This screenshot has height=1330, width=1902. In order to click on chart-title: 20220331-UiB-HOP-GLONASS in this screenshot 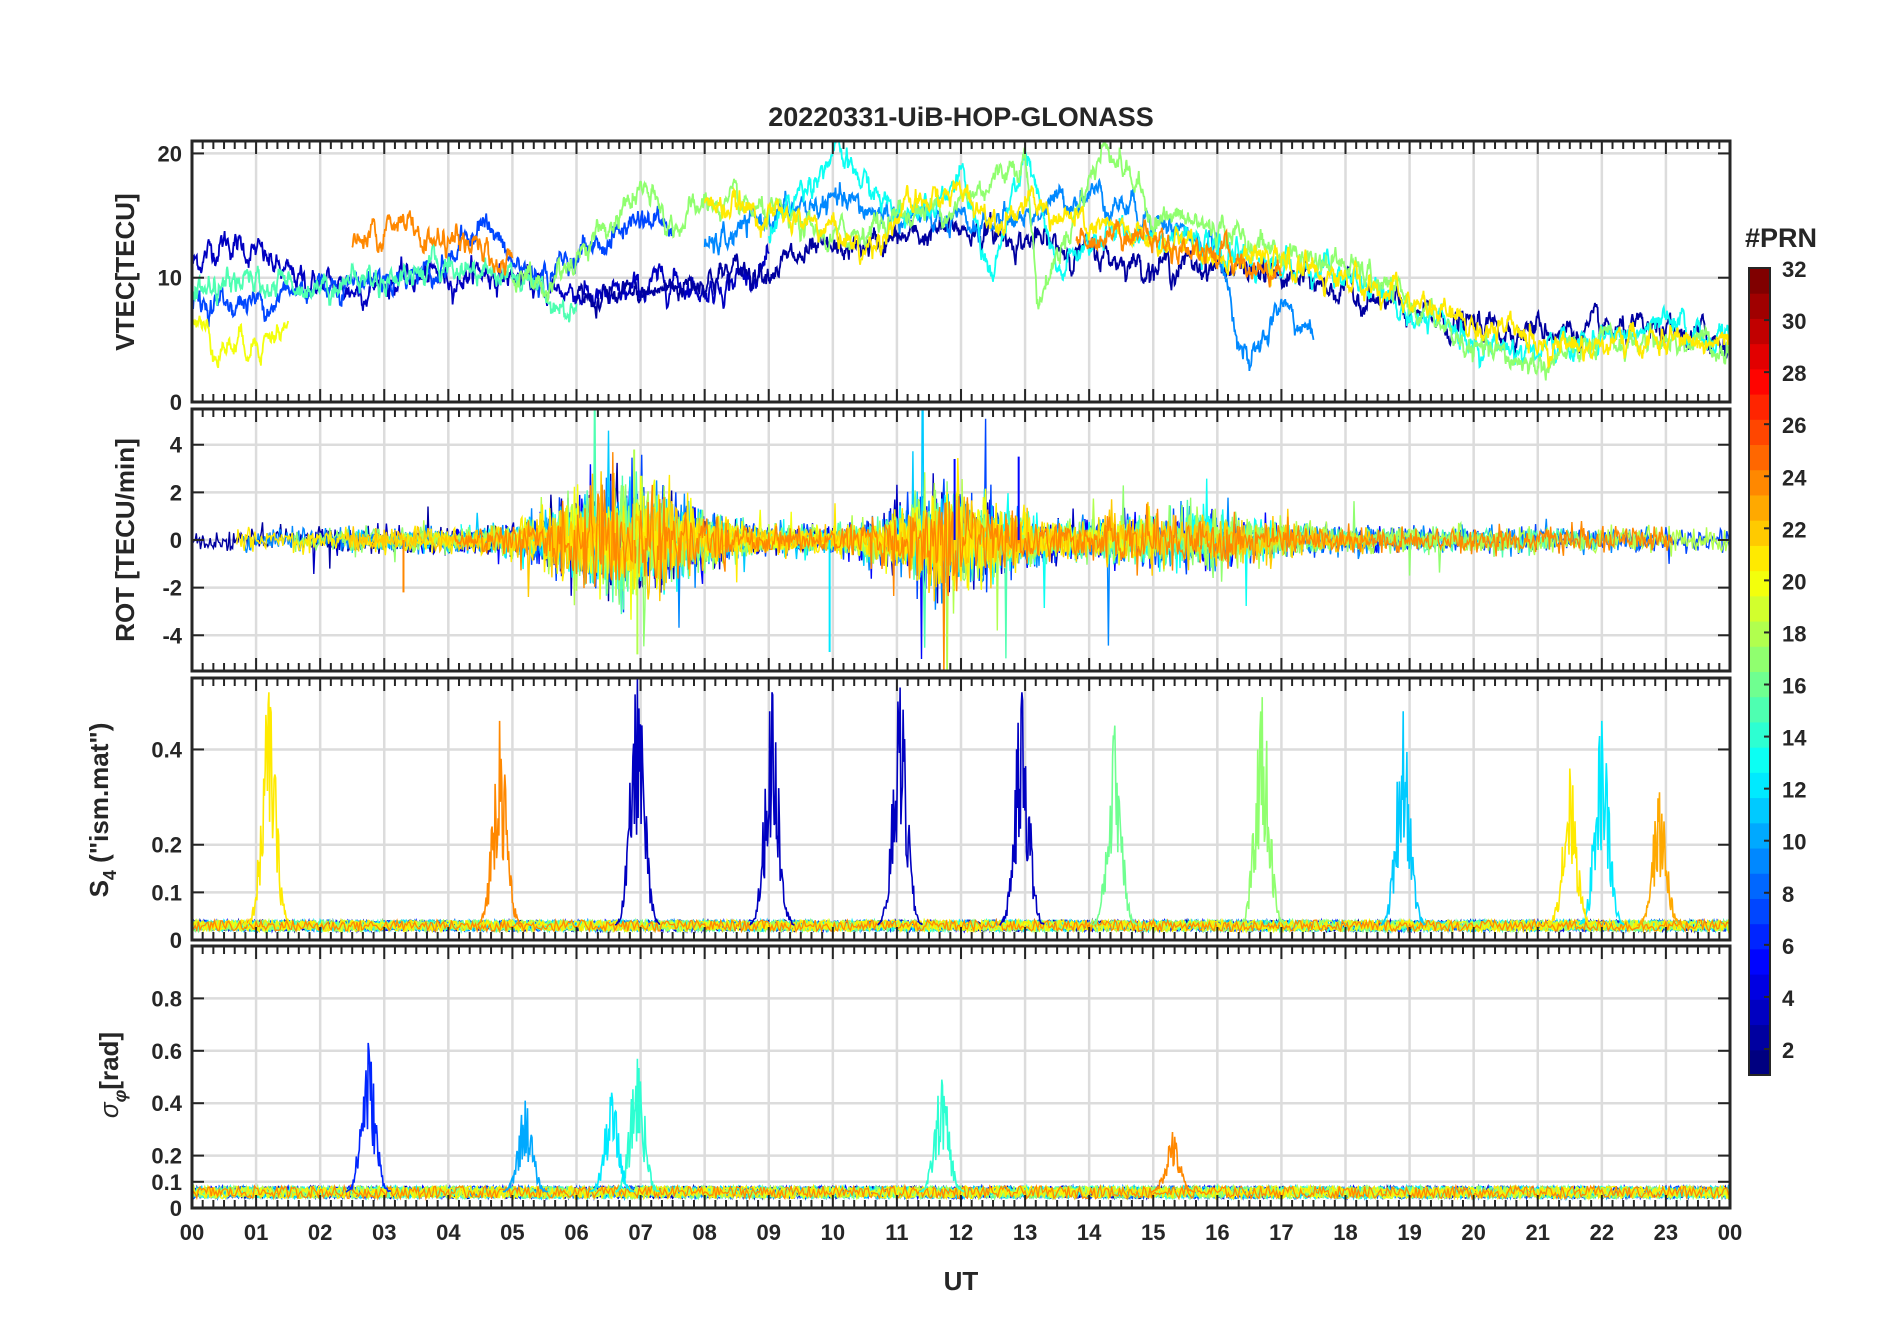, I will do `click(961, 117)`.